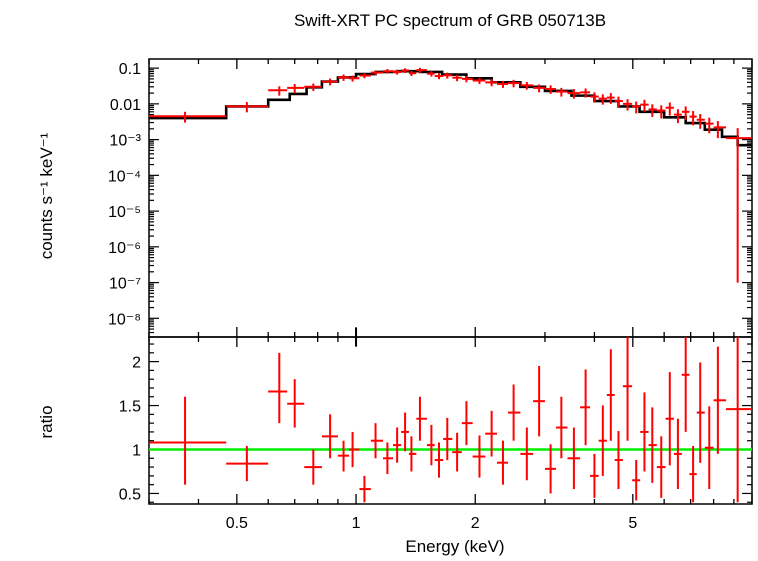 The width and height of the screenshot is (758, 561). What do you see at coordinates (130, 494) in the screenshot?
I see `ratio-y-tick-label: 0.5` at bounding box center [130, 494].